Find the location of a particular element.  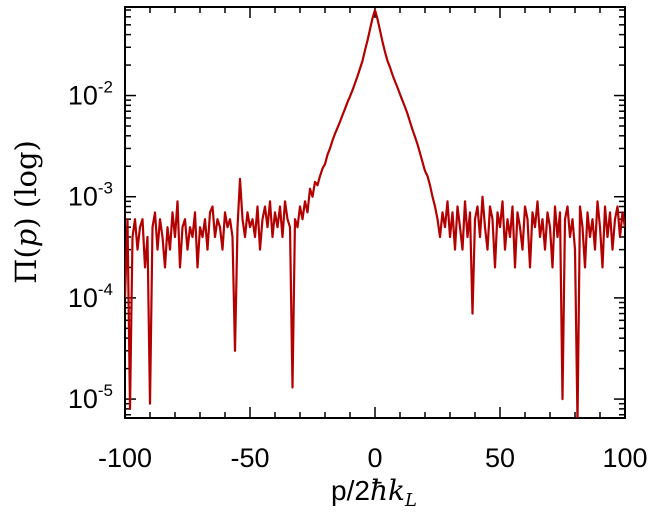

x-tick-label: 0 is located at coordinates (374, 458).